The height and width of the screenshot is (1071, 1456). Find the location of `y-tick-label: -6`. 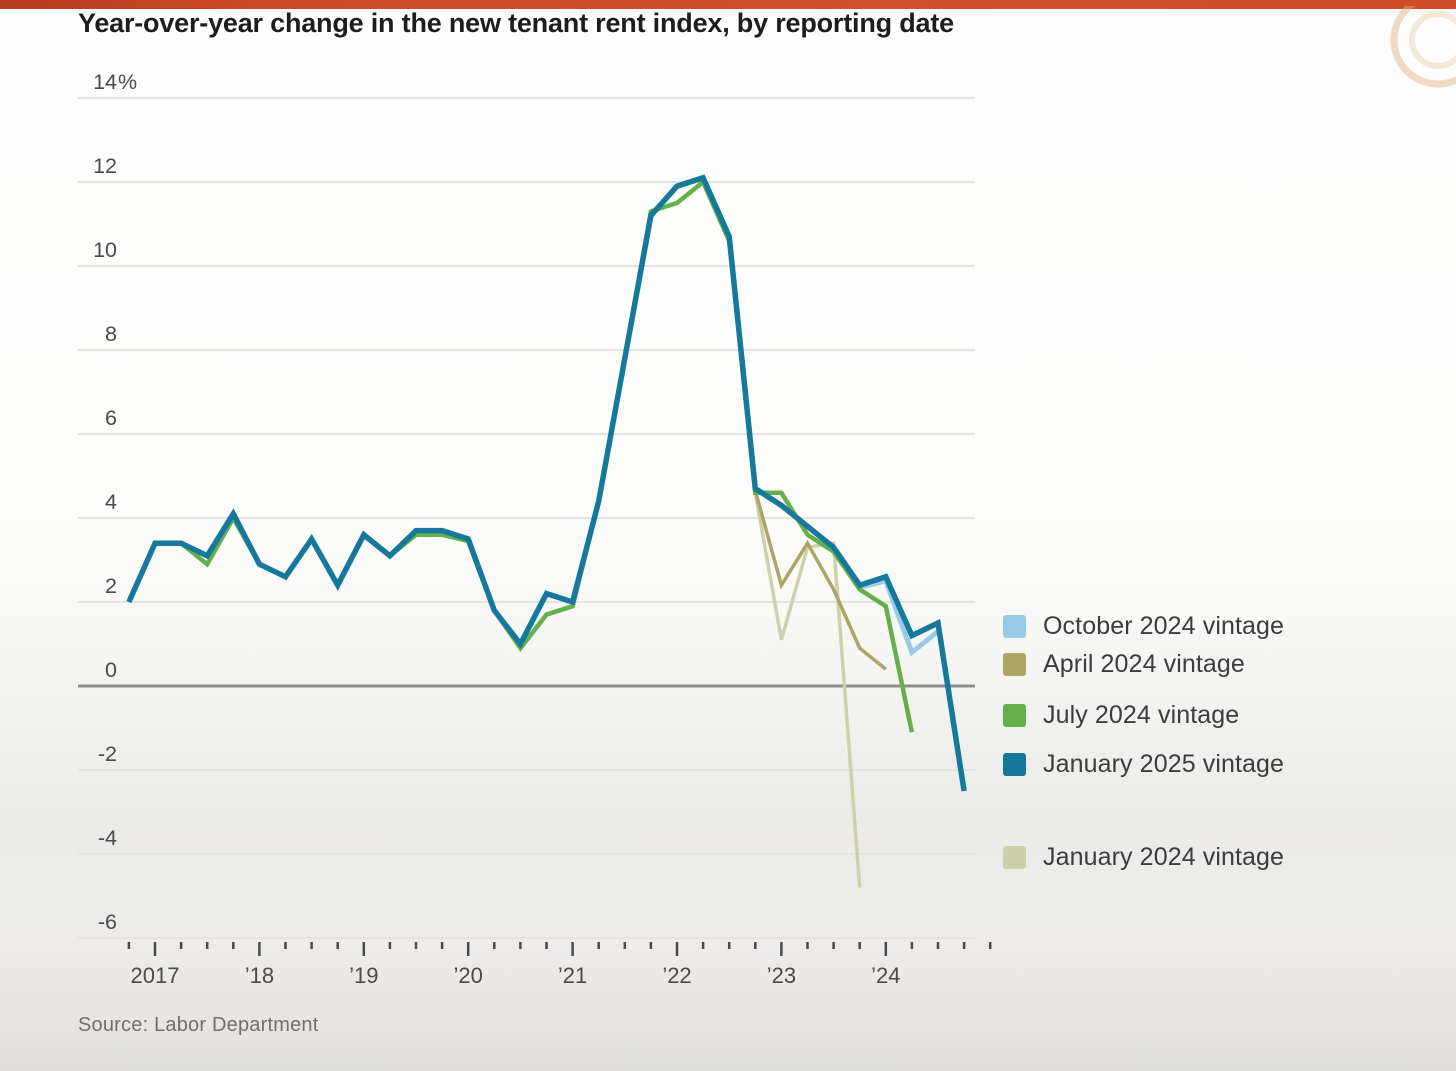

y-tick-label: -6 is located at coordinates (107, 922).